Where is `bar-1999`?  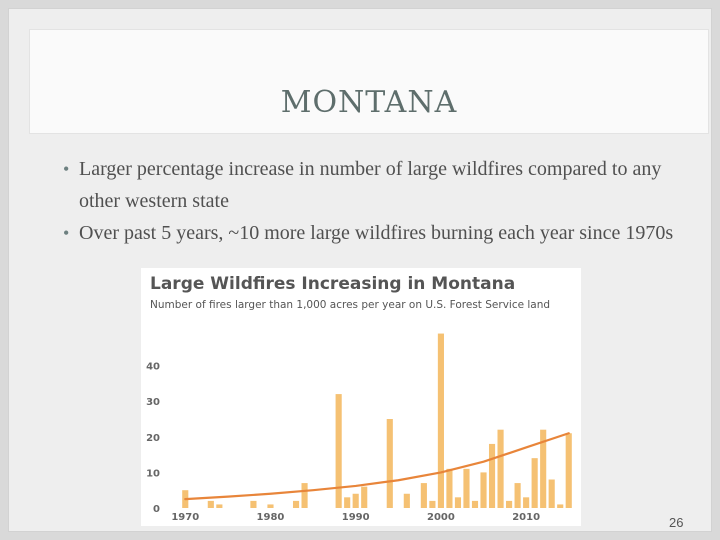 bar-1999 is located at coordinates (432, 504).